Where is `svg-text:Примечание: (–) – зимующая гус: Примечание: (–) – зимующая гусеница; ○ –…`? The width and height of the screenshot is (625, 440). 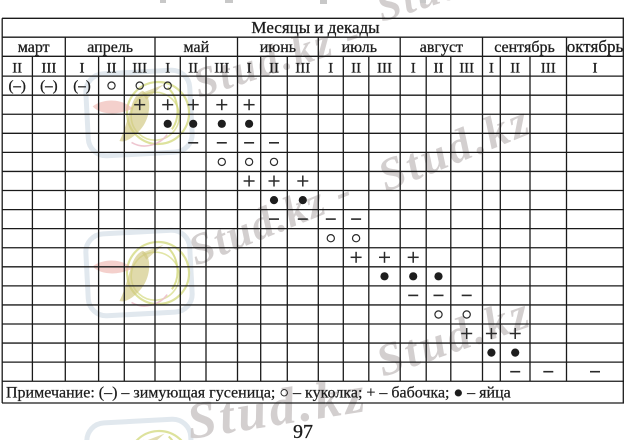 svg-text:Примечание: (–) – зимующая гус: Примечание: (–) – зимующая гусеница; ○ –… is located at coordinates (258, 393).